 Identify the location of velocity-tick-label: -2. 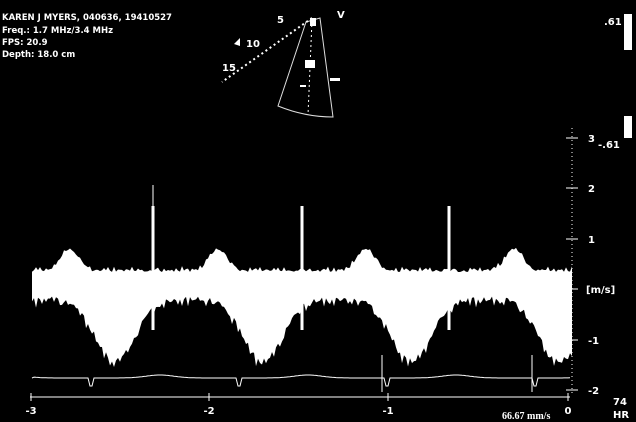
(593, 391).